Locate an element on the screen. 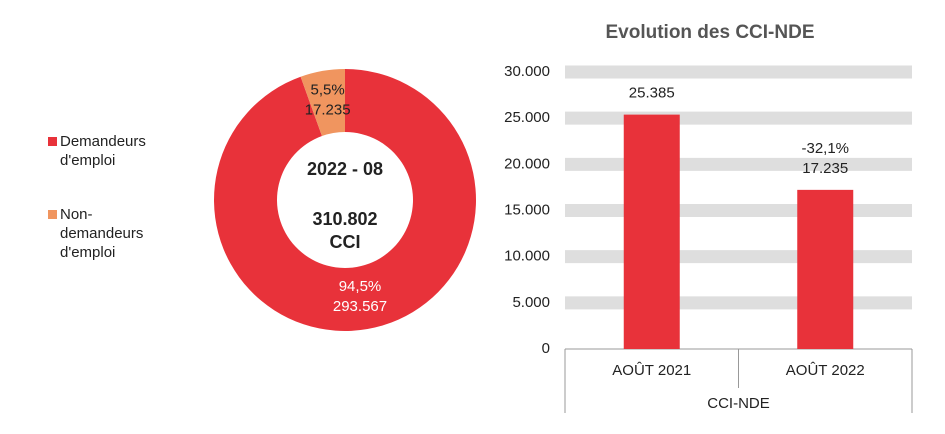  legend-entry: Demandeurs d'emploi is located at coordinates (104, 151).